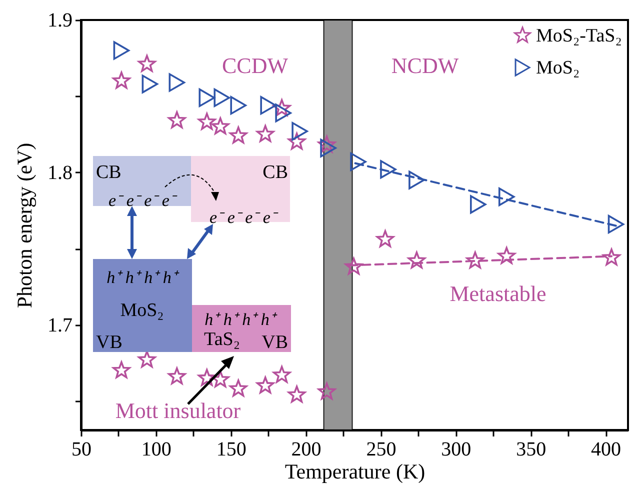 Image resolution: width=634 pixels, height=492 pixels. Describe the element at coordinates (142, 310) in the screenshot. I see `annotation: MoS₂` at that location.